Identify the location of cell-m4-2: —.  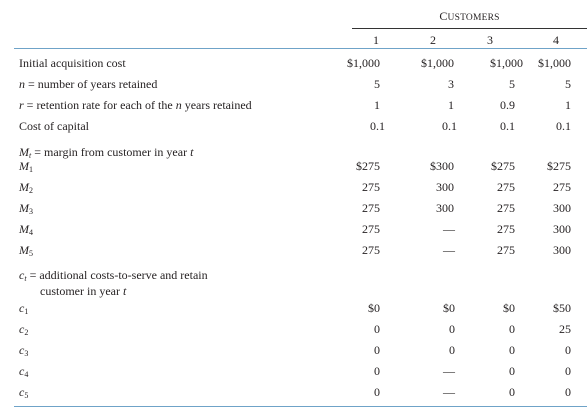
(449, 229).